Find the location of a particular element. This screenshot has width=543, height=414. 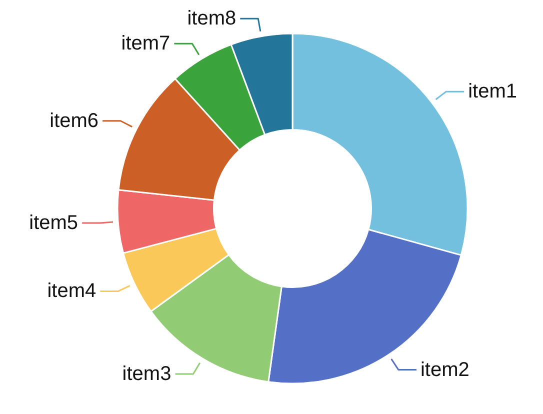

slice-label: item2 is located at coordinates (445, 369).